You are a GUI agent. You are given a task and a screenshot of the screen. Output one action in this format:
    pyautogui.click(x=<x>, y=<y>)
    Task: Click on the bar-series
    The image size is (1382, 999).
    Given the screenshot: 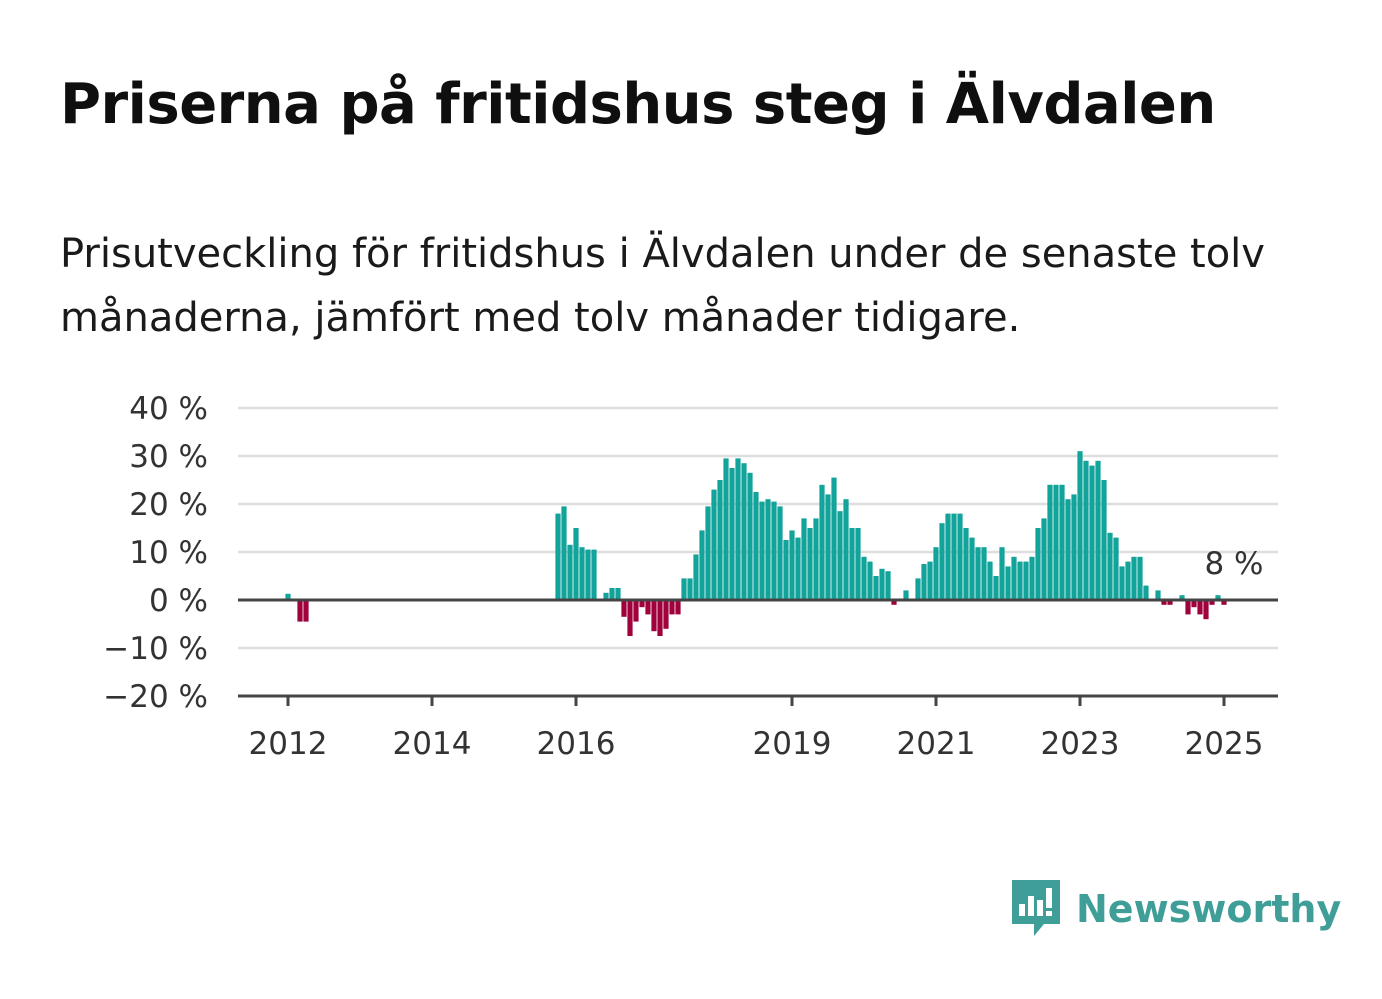 What is the action you would take?
    pyautogui.click(x=756, y=543)
    